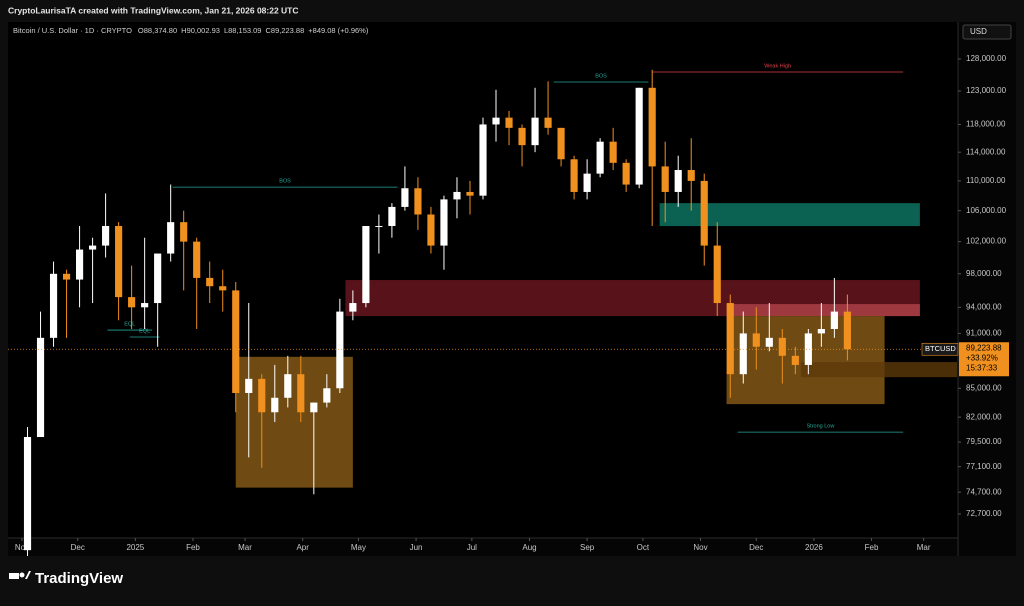 The image size is (1024, 606). What do you see at coordinates (529, 547) in the screenshot?
I see `x-tick-label: Aug` at bounding box center [529, 547].